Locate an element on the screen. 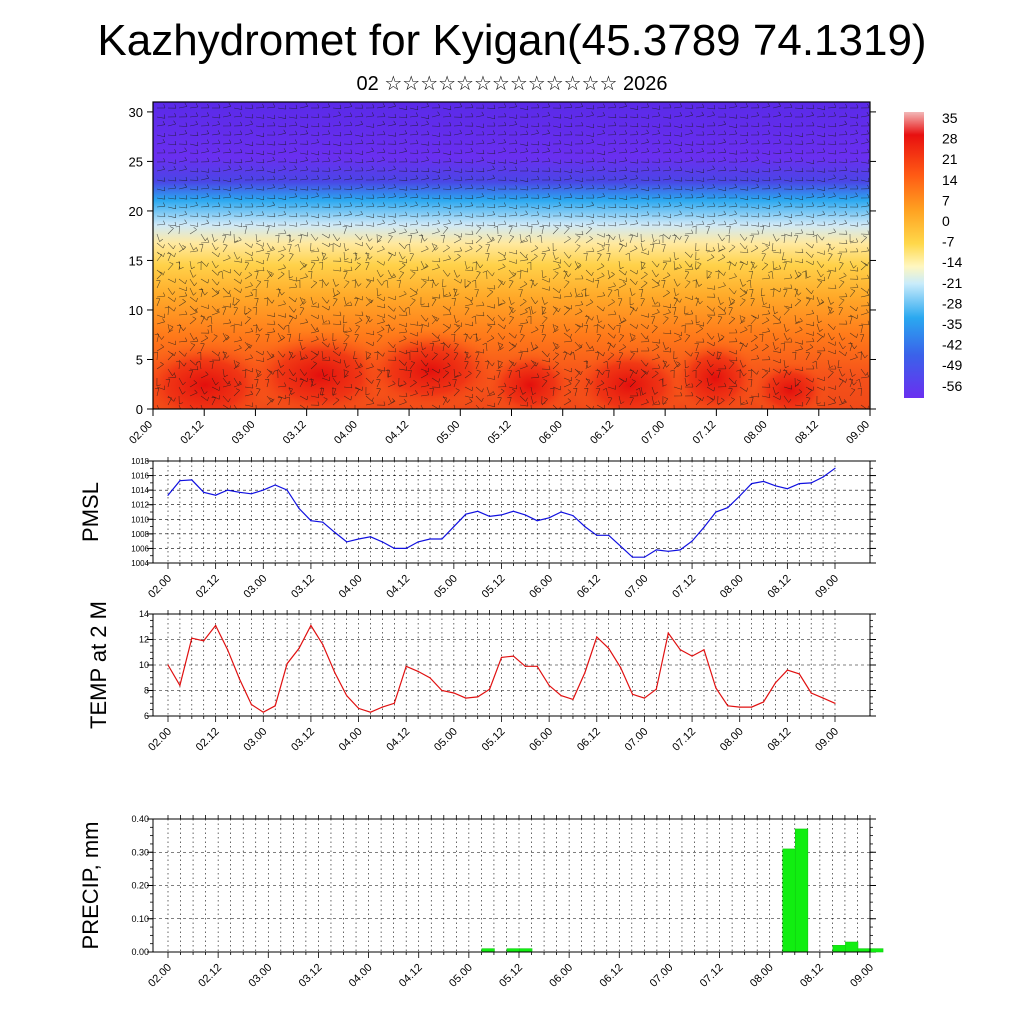 The height and width of the screenshot is (1024, 1024). y-tick-label: 1008 is located at coordinates (140, 534).